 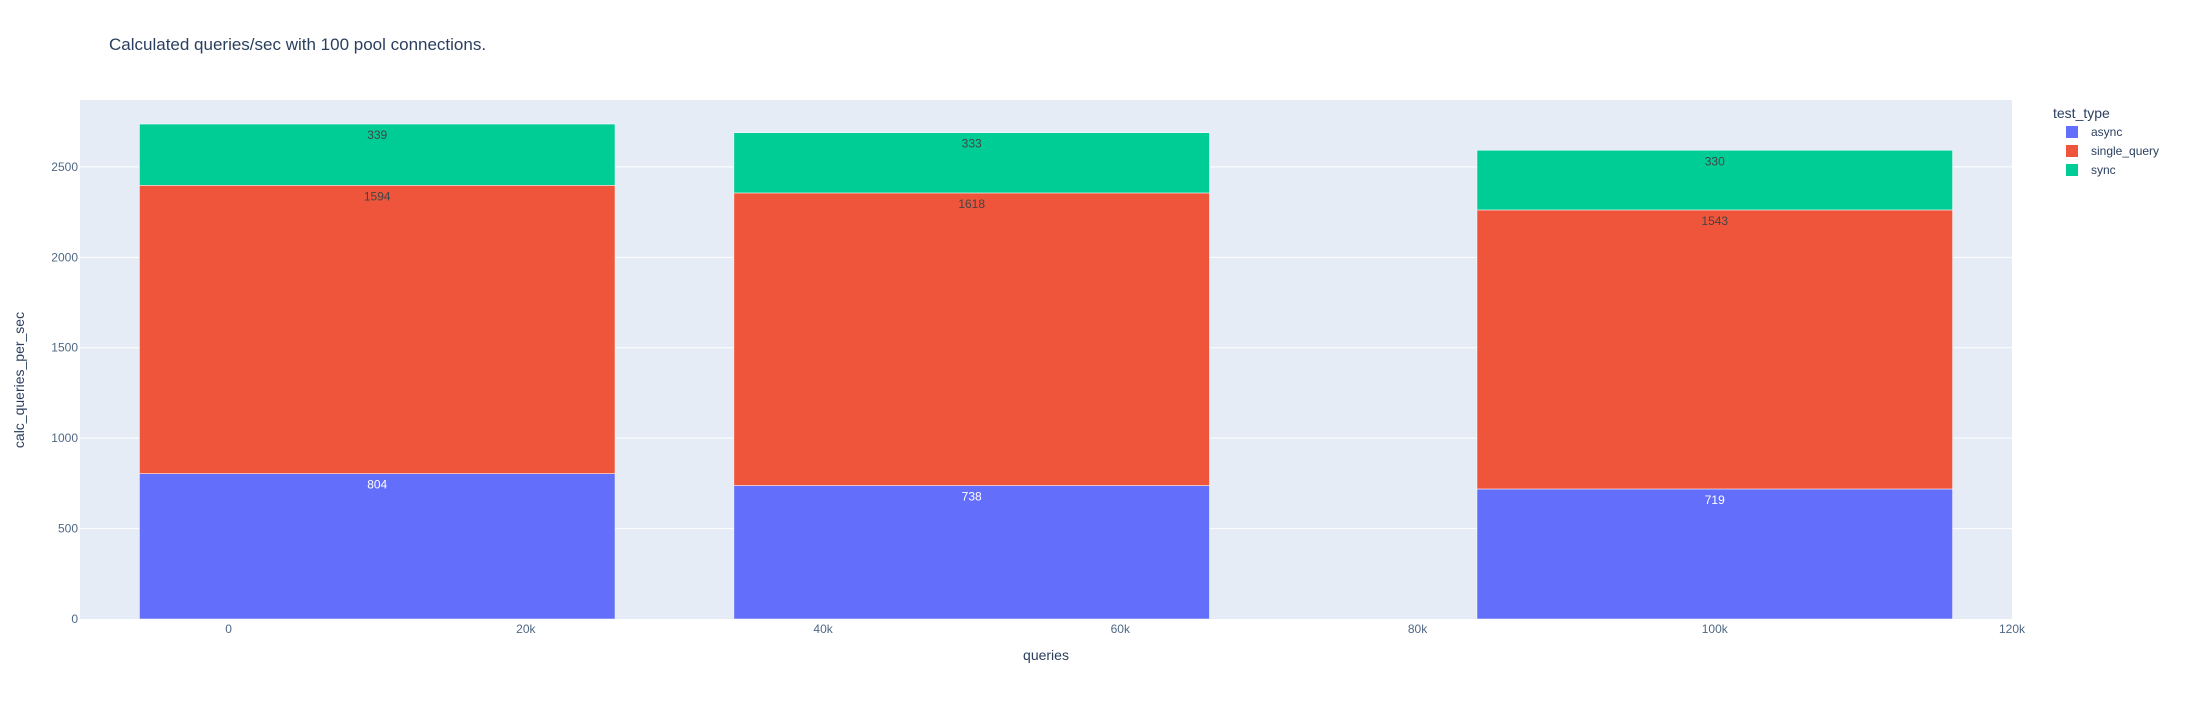 What do you see at coordinates (2012, 629) in the screenshot?
I see `x-tick-label: 120k` at bounding box center [2012, 629].